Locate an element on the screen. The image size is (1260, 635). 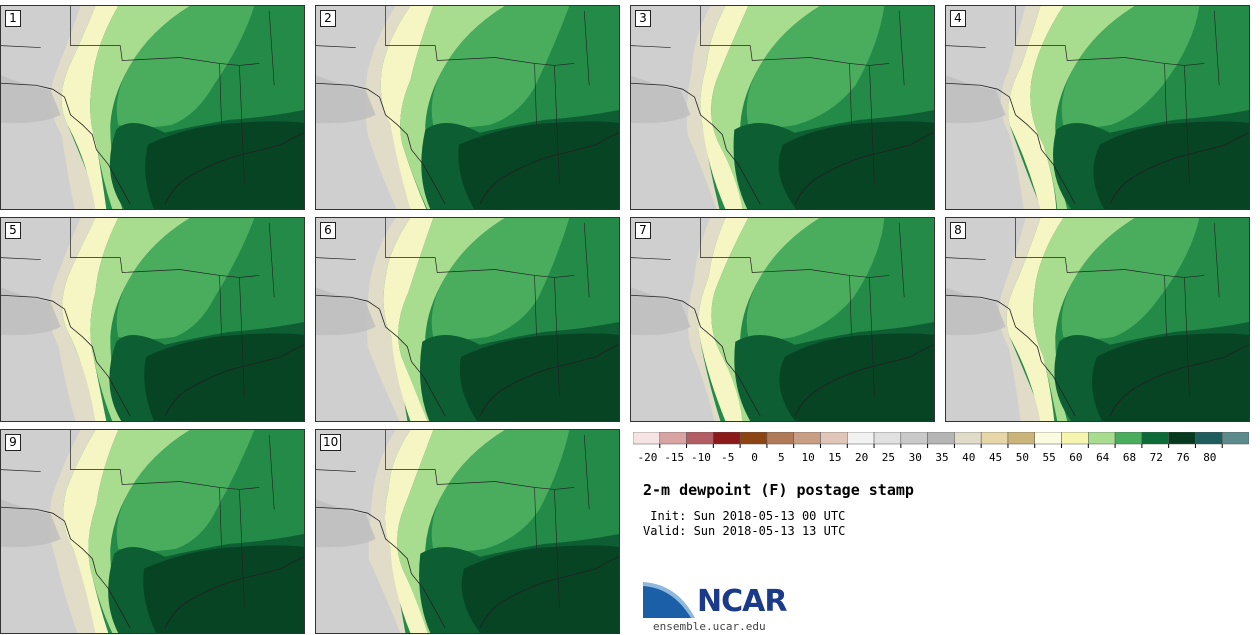
colorbar-tick-label: 40 is located at coordinates (968, 457).